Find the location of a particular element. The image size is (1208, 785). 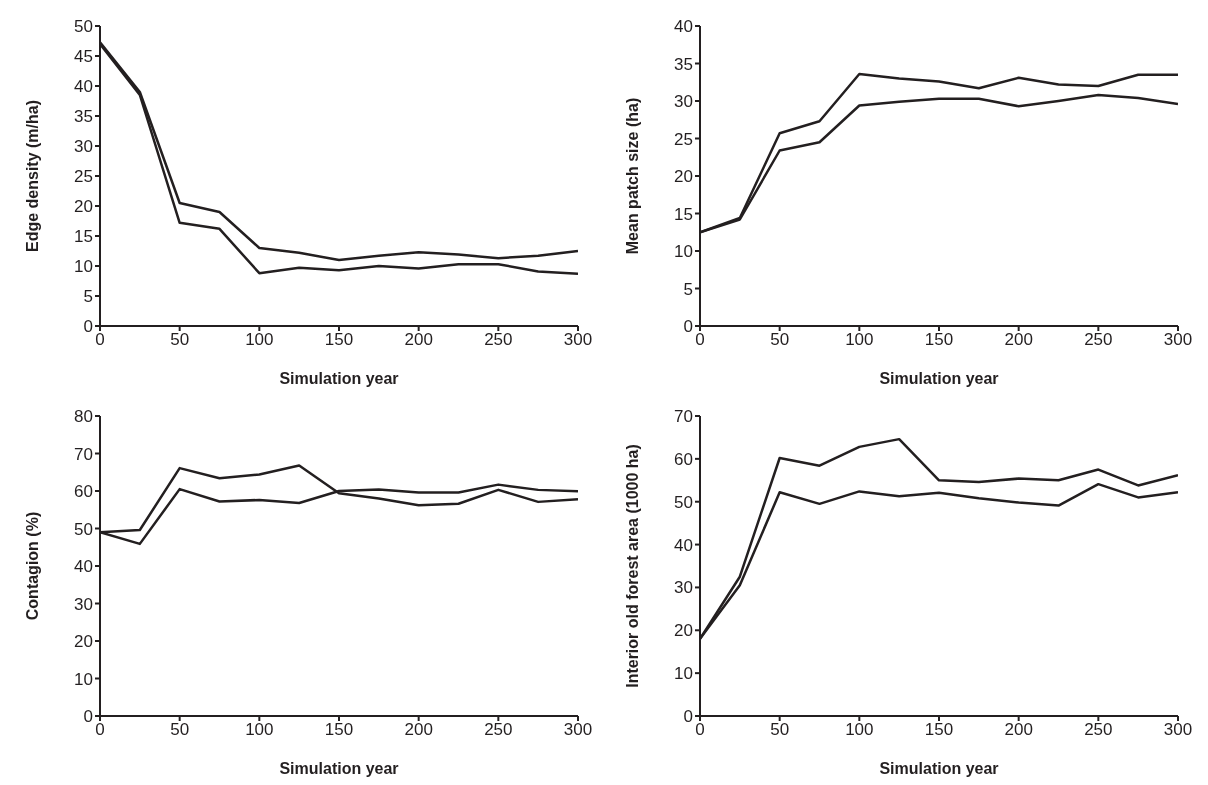

y-tick-label: 45 is located at coordinates (83, 57).